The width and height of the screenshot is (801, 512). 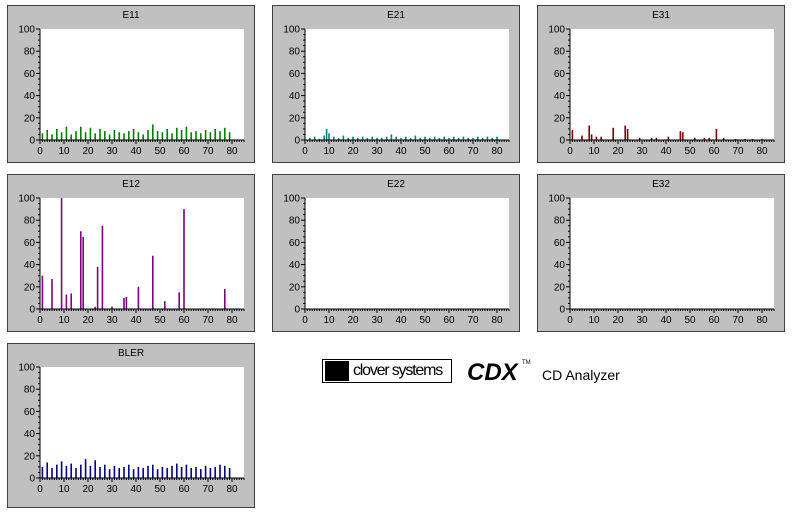 I want to click on chart-panel-e22: E22 0 20 40 60 80 100 0 10 20 30 40 50 60 70 80, so click(x=396, y=253).